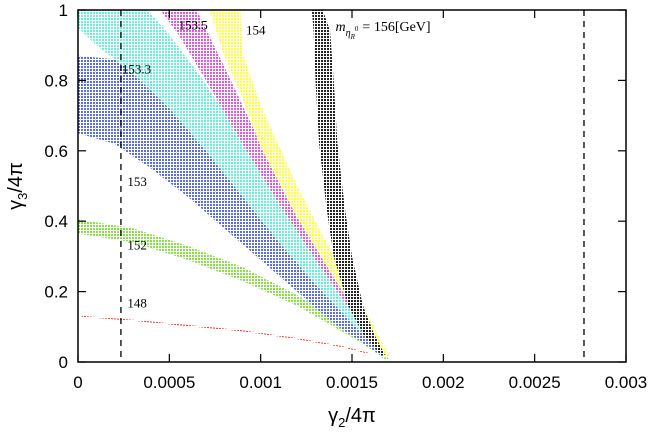 Image resolution: width=652 pixels, height=434 pixels. I want to click on x-tick-label: 0.0005, so click(169, 382).